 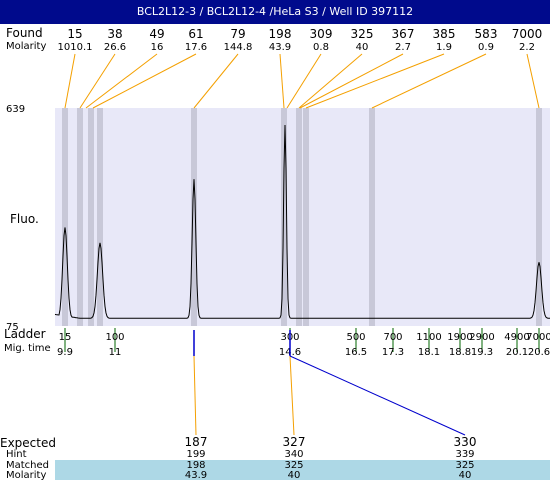 What do you see at coordinates (25, 334) in the screenshot?
I see `ladder-label: Ladder` at bounding box center [25, 334].